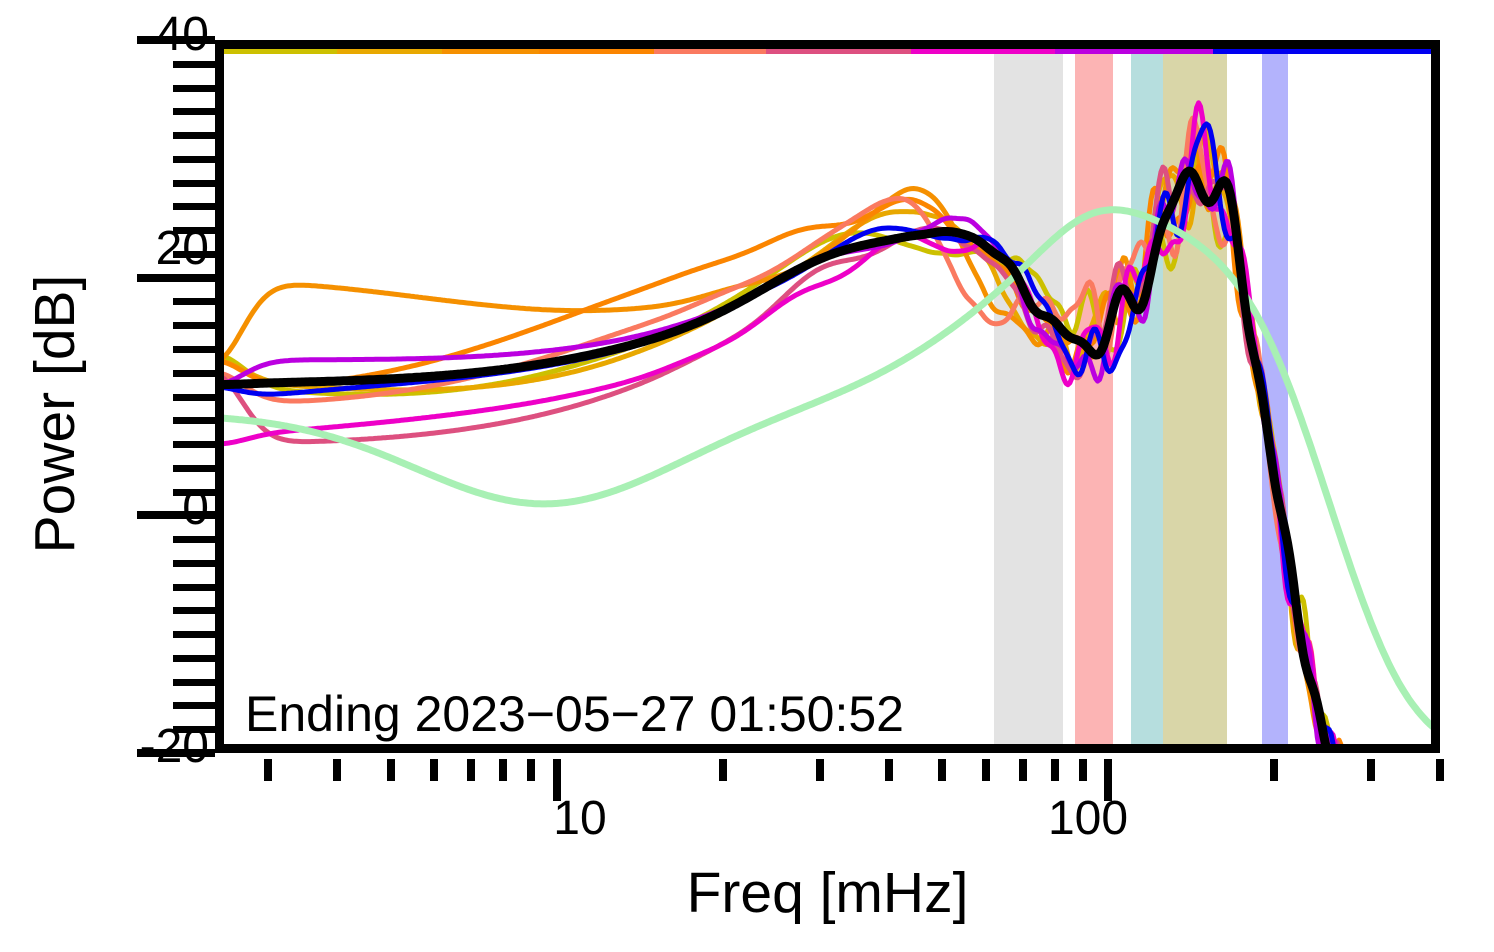 The image size is (1494, 952). I want to click on band-gray, so click(1028, 403).